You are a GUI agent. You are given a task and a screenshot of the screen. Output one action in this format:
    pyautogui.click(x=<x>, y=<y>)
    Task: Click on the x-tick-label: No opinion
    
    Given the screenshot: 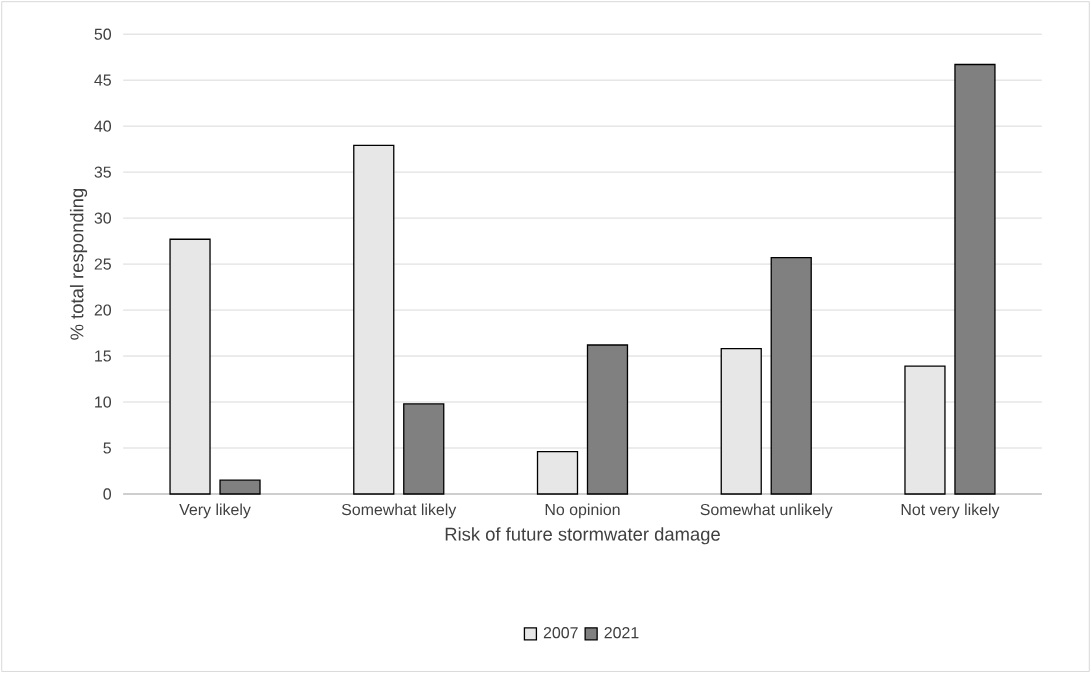 What is the action you would take?
    pyautogui.click(x=582, y=511)
    